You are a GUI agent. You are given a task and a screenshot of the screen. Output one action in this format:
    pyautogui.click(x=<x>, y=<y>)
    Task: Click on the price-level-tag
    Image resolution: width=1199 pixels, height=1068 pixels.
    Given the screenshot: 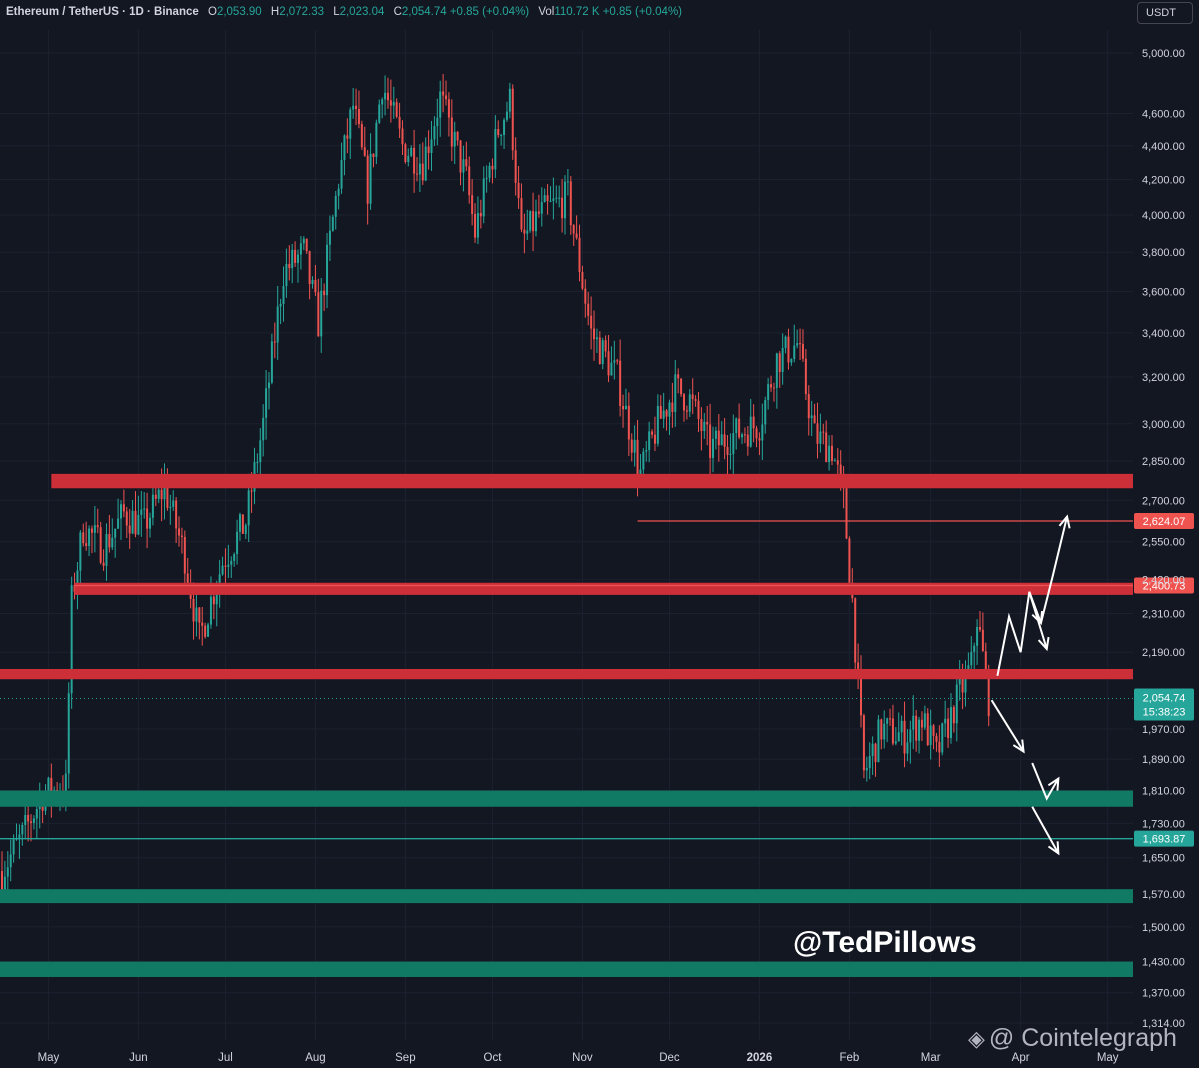 What is the action you would take?
    pyautogui.click(x=1164, y=520)
    